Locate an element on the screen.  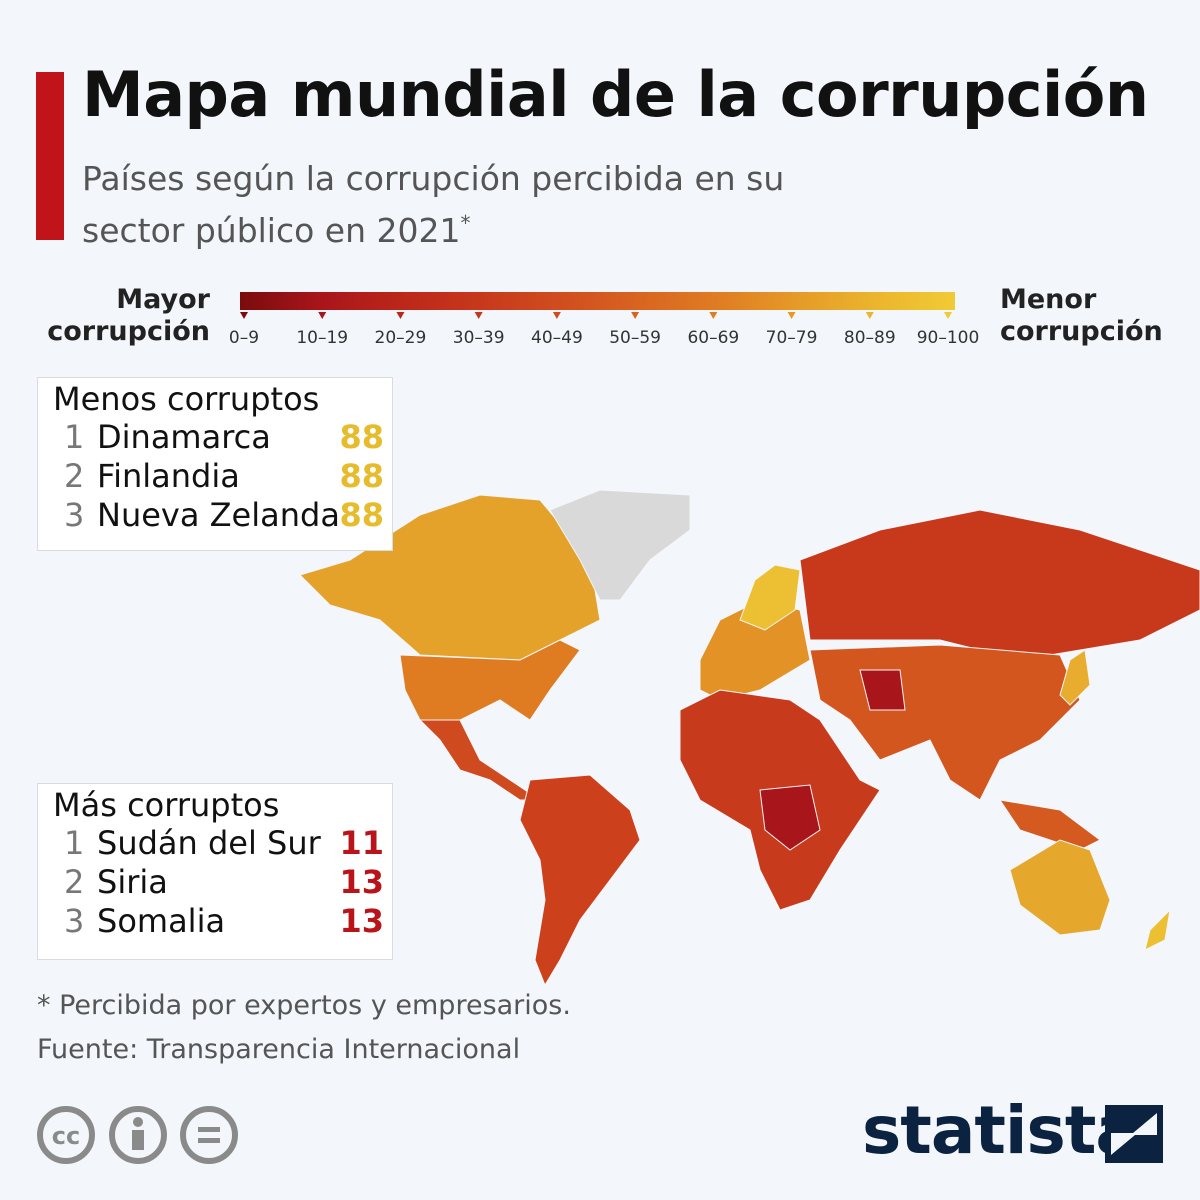
license-icons: cc is located at coordinates (137, 1135).